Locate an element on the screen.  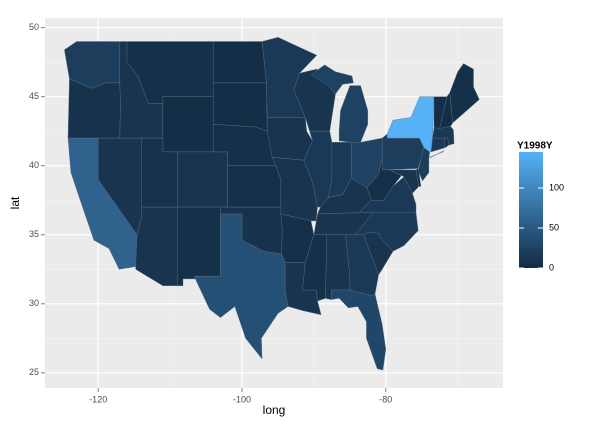
legend-tick-label: 0 is located at coordinates (551, 267).